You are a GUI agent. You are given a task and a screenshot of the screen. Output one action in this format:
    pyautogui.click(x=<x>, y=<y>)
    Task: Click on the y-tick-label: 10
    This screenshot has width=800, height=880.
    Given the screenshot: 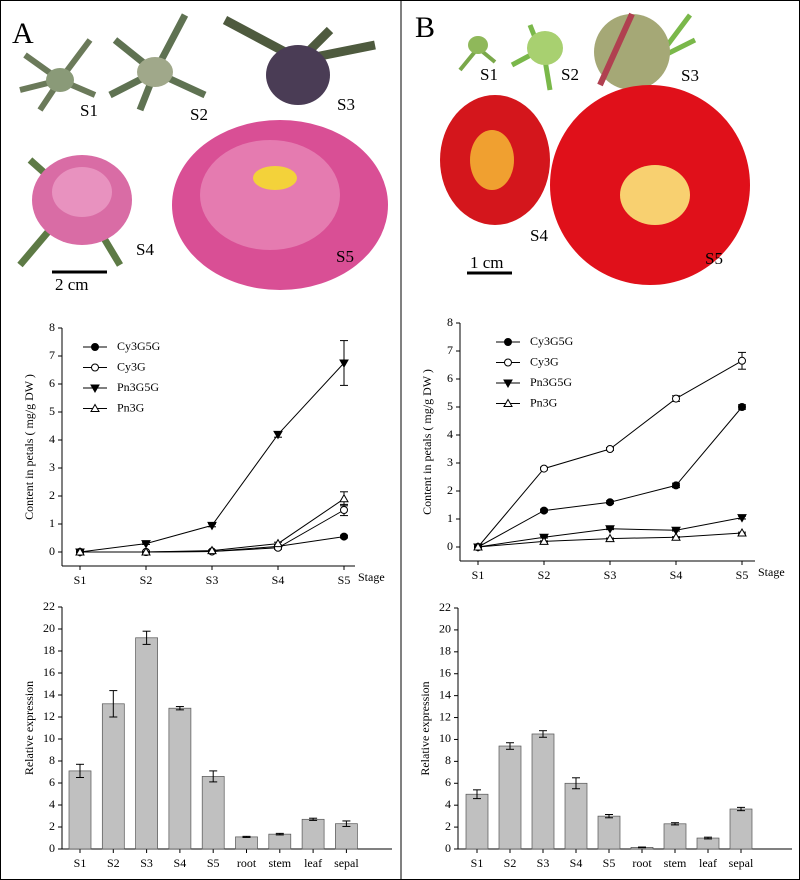 What is the action you would take?
    pyautogui.click(x=445, y=738)
    